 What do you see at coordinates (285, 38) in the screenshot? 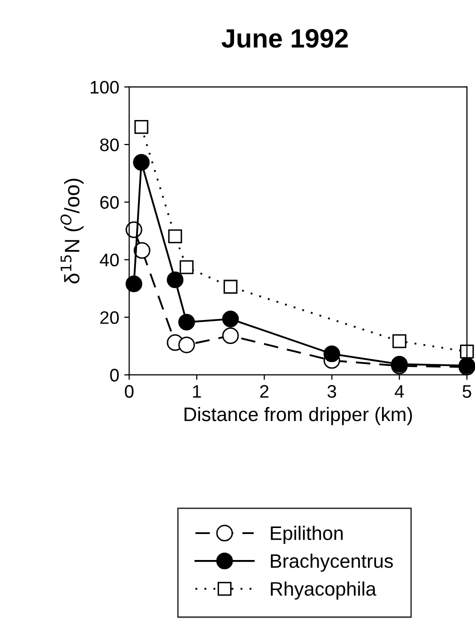
I see `chart-title: June 1992` at bounding box center [285, 38].